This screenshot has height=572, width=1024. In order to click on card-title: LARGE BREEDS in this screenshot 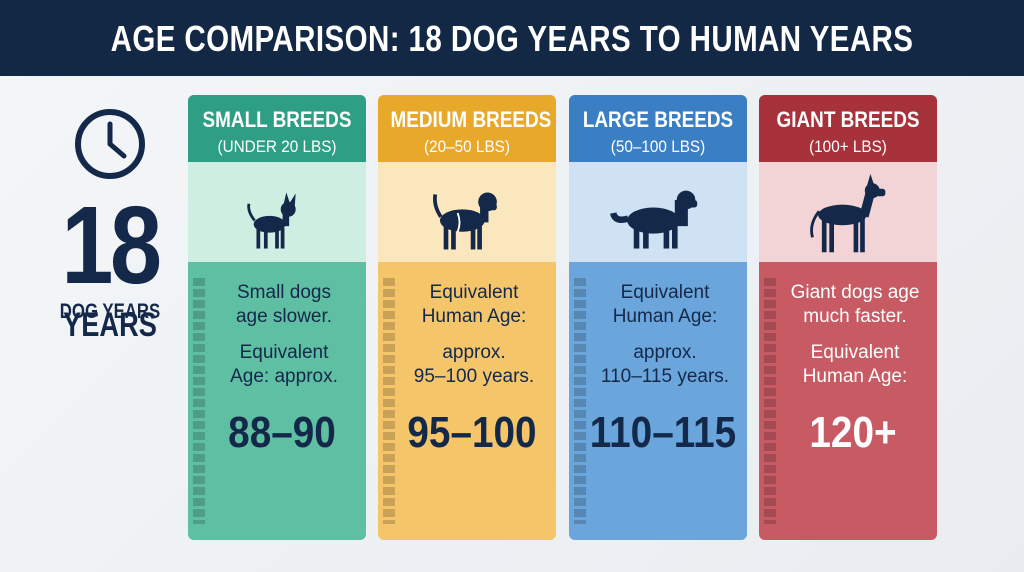, I will do `click(658, 119)`.